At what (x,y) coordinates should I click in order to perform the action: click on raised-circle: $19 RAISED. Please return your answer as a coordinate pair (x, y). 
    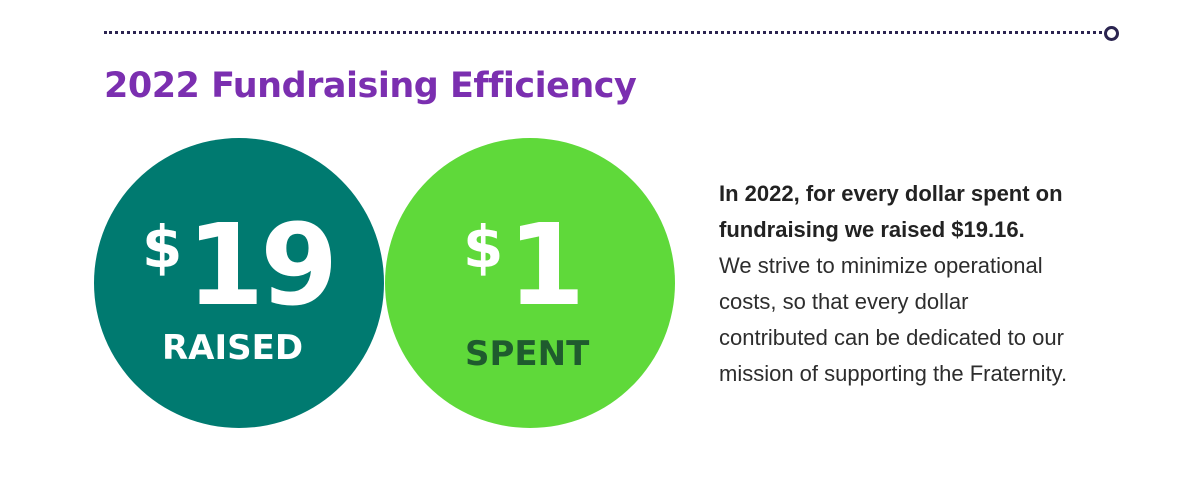
    Looking at the image, I should click on (239, 283).